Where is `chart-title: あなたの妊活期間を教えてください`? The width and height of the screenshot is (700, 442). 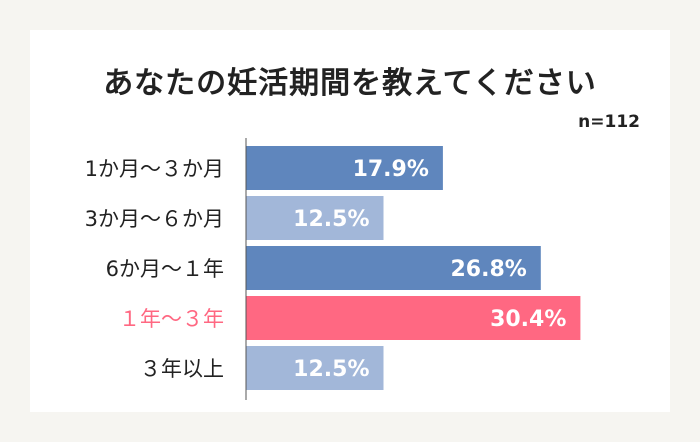
chart-title: あなたの妊活期間を教えてください is located at coordinates (350, 83).